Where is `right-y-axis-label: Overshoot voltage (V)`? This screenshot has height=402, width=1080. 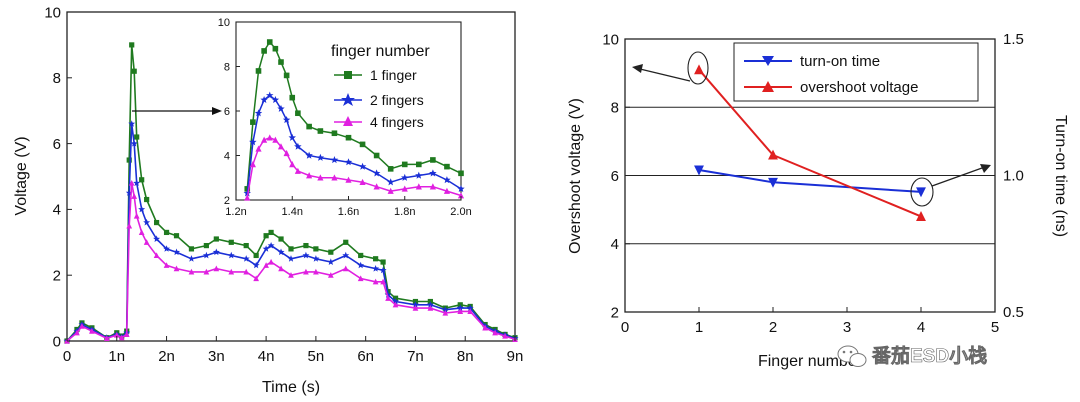 right-y-axis-label: Overshoot voltage (V) is located at coordinates (575, 176).